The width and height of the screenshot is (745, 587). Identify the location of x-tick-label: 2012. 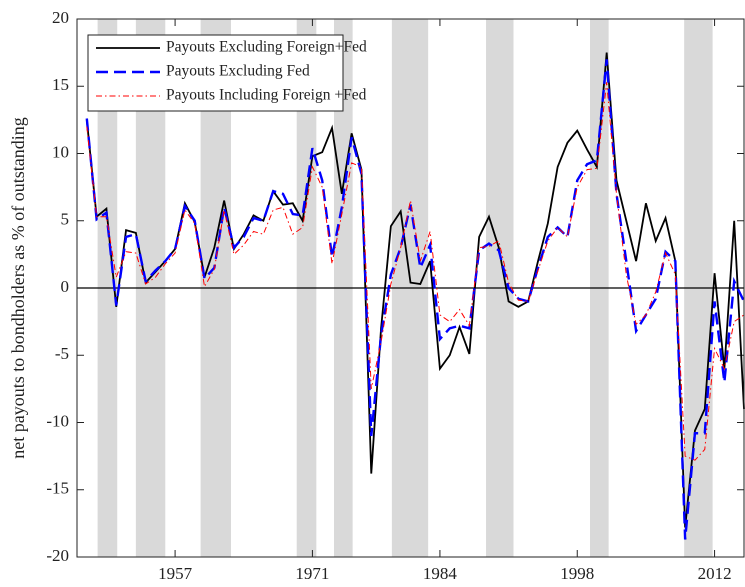
(715, 573).